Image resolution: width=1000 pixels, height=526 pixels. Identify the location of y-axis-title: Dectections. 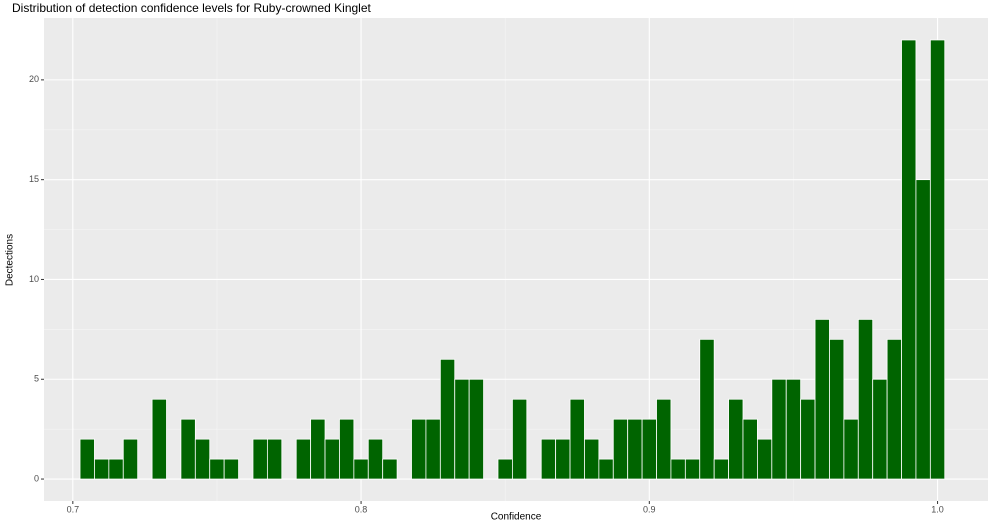
(10, 260).